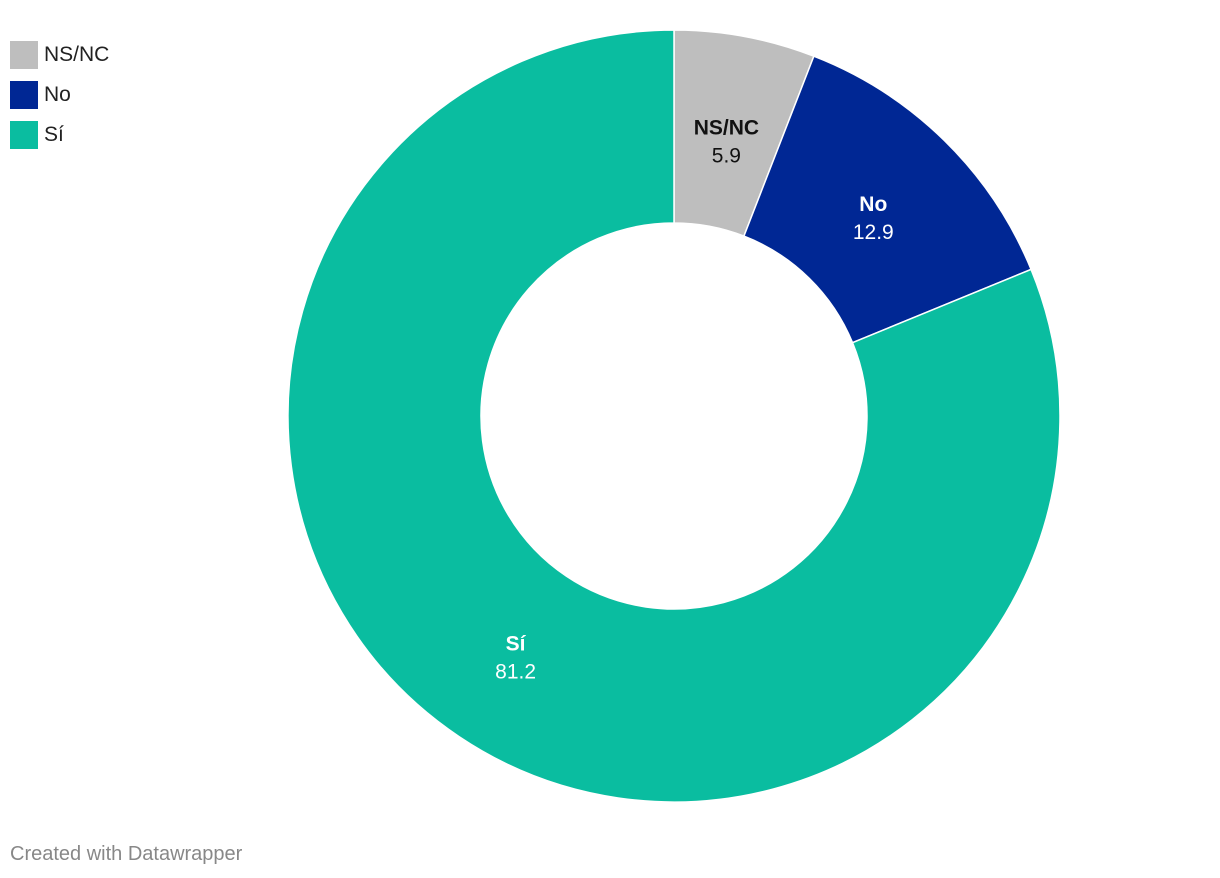 The width and height of the screenshot is (1220, 878). I want to click on legend-label-ns-nc: NS/NC, so click(77, 54).